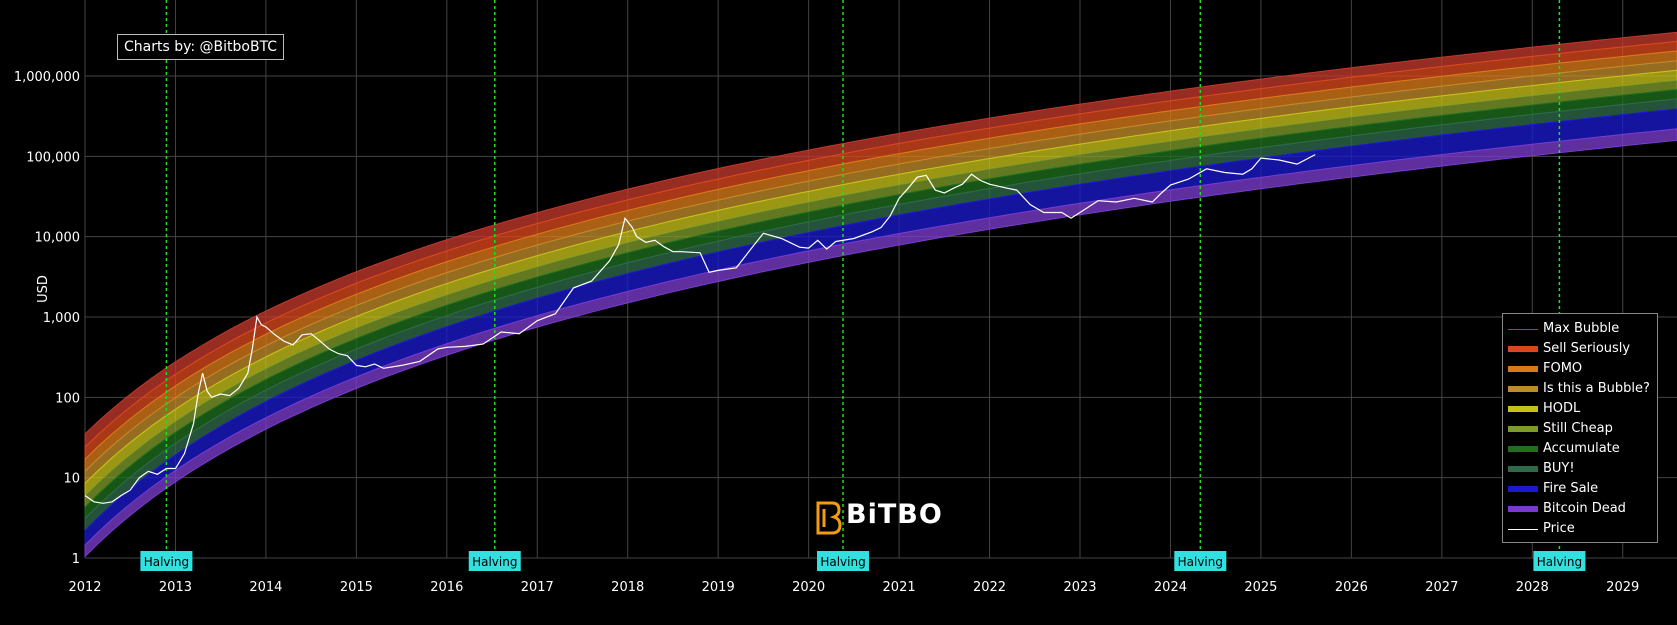  Describe the element at coordinates (84, 587) in the screenshot. I see `x-tick-label: 2012` at that location.